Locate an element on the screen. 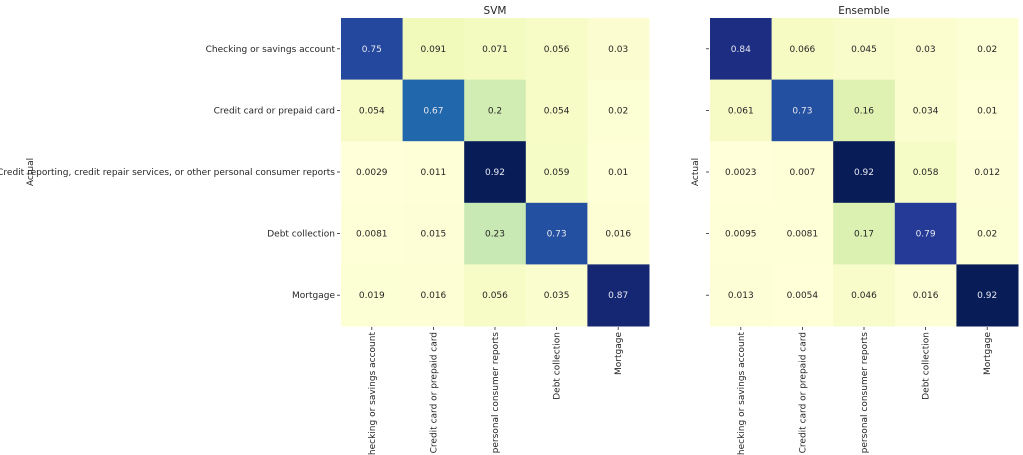 The image size is (1023, 455). cell-value-label: 0.007 is located at coordinates (803, 173).